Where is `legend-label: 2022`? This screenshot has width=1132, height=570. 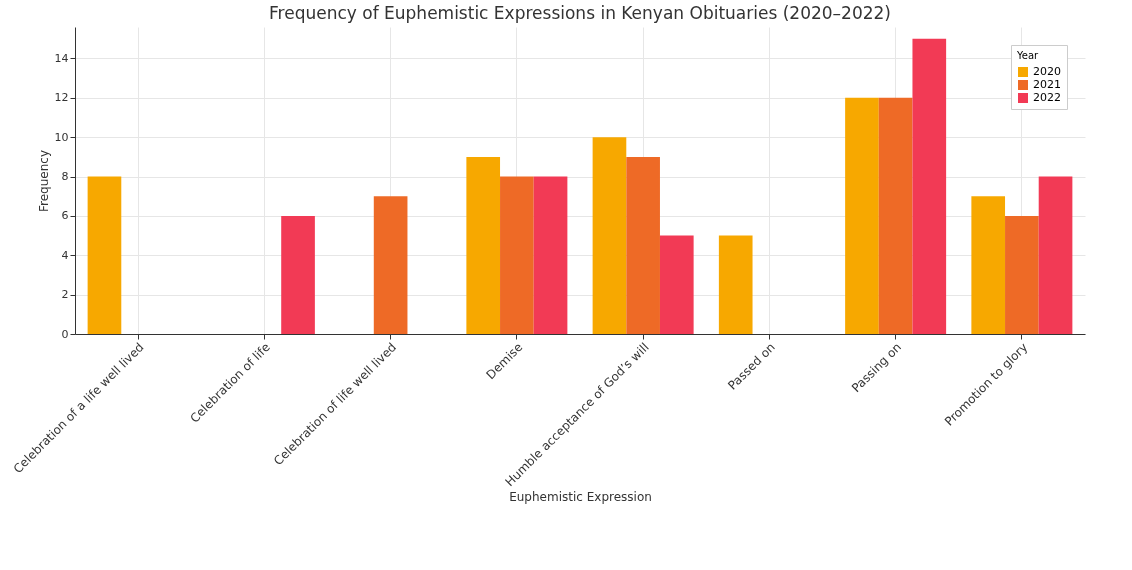
legend-label: 2022 is located at coordinates (1047, 97).